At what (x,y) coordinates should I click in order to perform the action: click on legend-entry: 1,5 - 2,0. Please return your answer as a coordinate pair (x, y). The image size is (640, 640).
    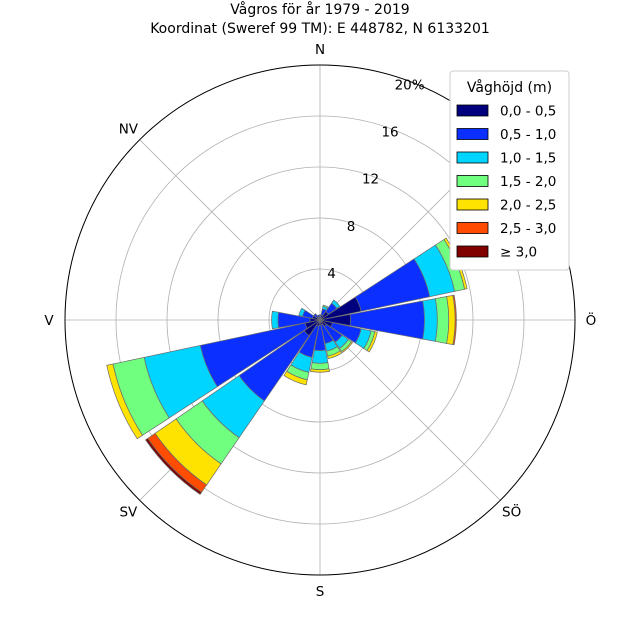
    Looking at the image, I should click on (528, 182).